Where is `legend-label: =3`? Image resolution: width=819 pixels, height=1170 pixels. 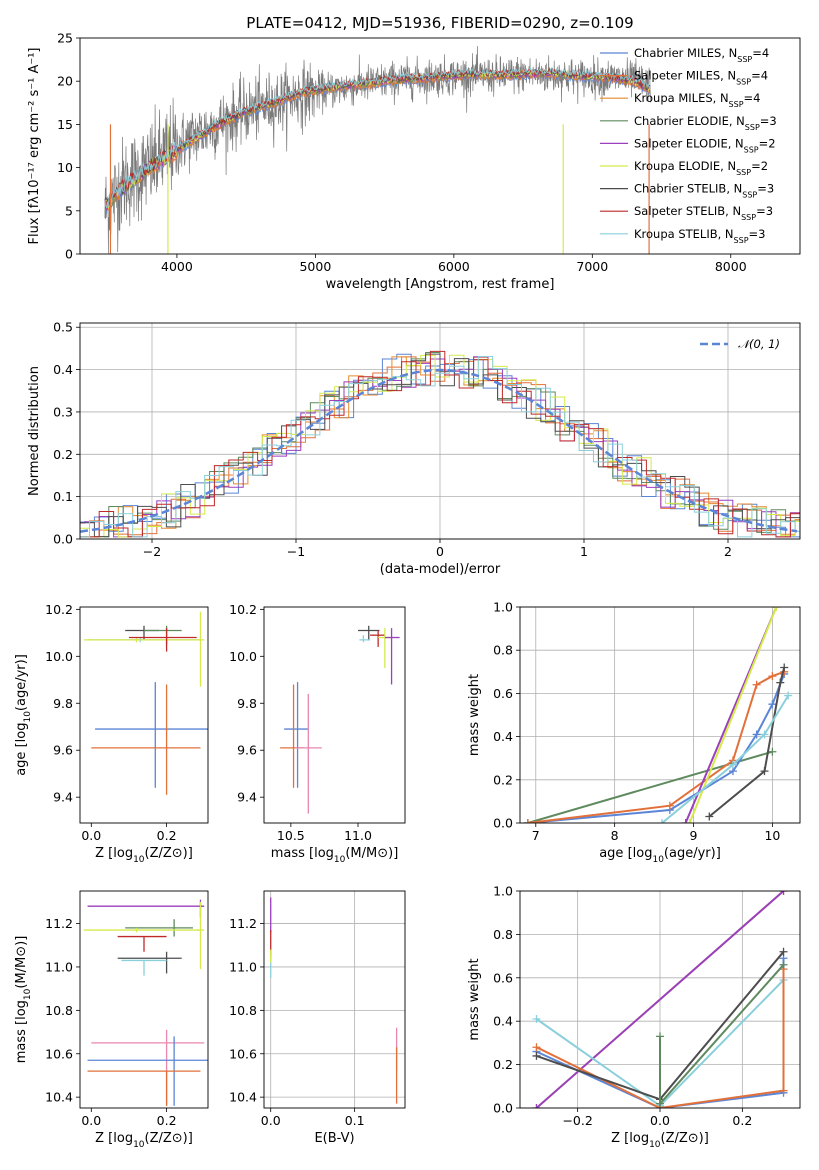
legend-label: =3 is located at coordinates (765, 189).